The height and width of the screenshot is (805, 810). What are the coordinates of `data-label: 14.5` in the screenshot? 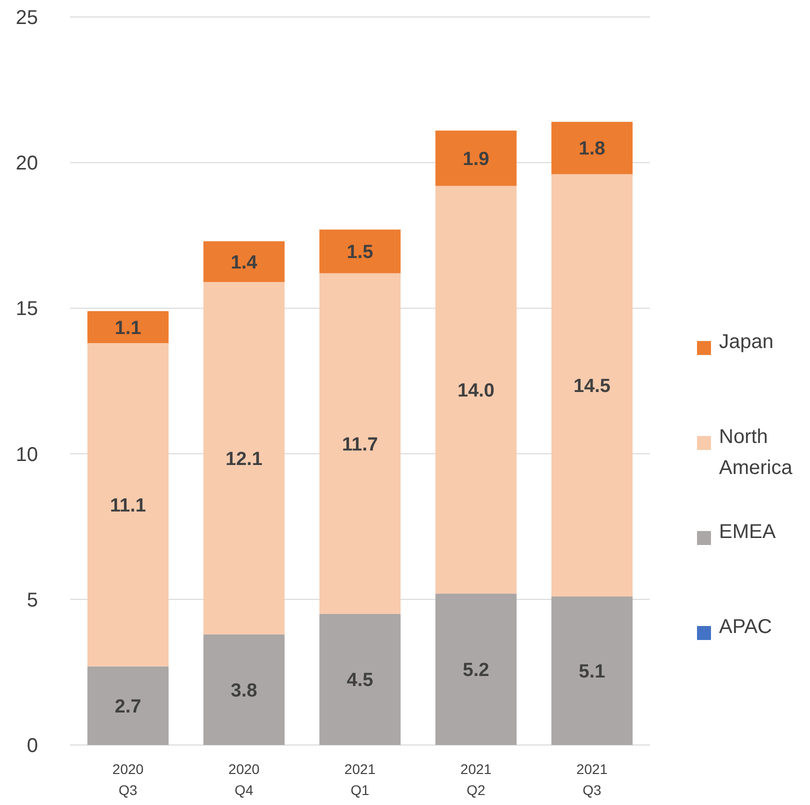 It's located at (592, 387).